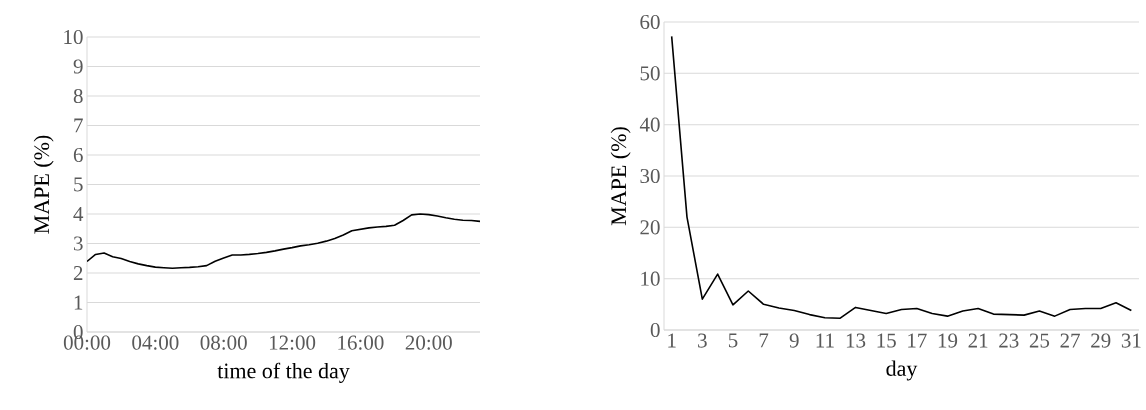  I want to click on x-tick-label: 31, so click(1131, 340).